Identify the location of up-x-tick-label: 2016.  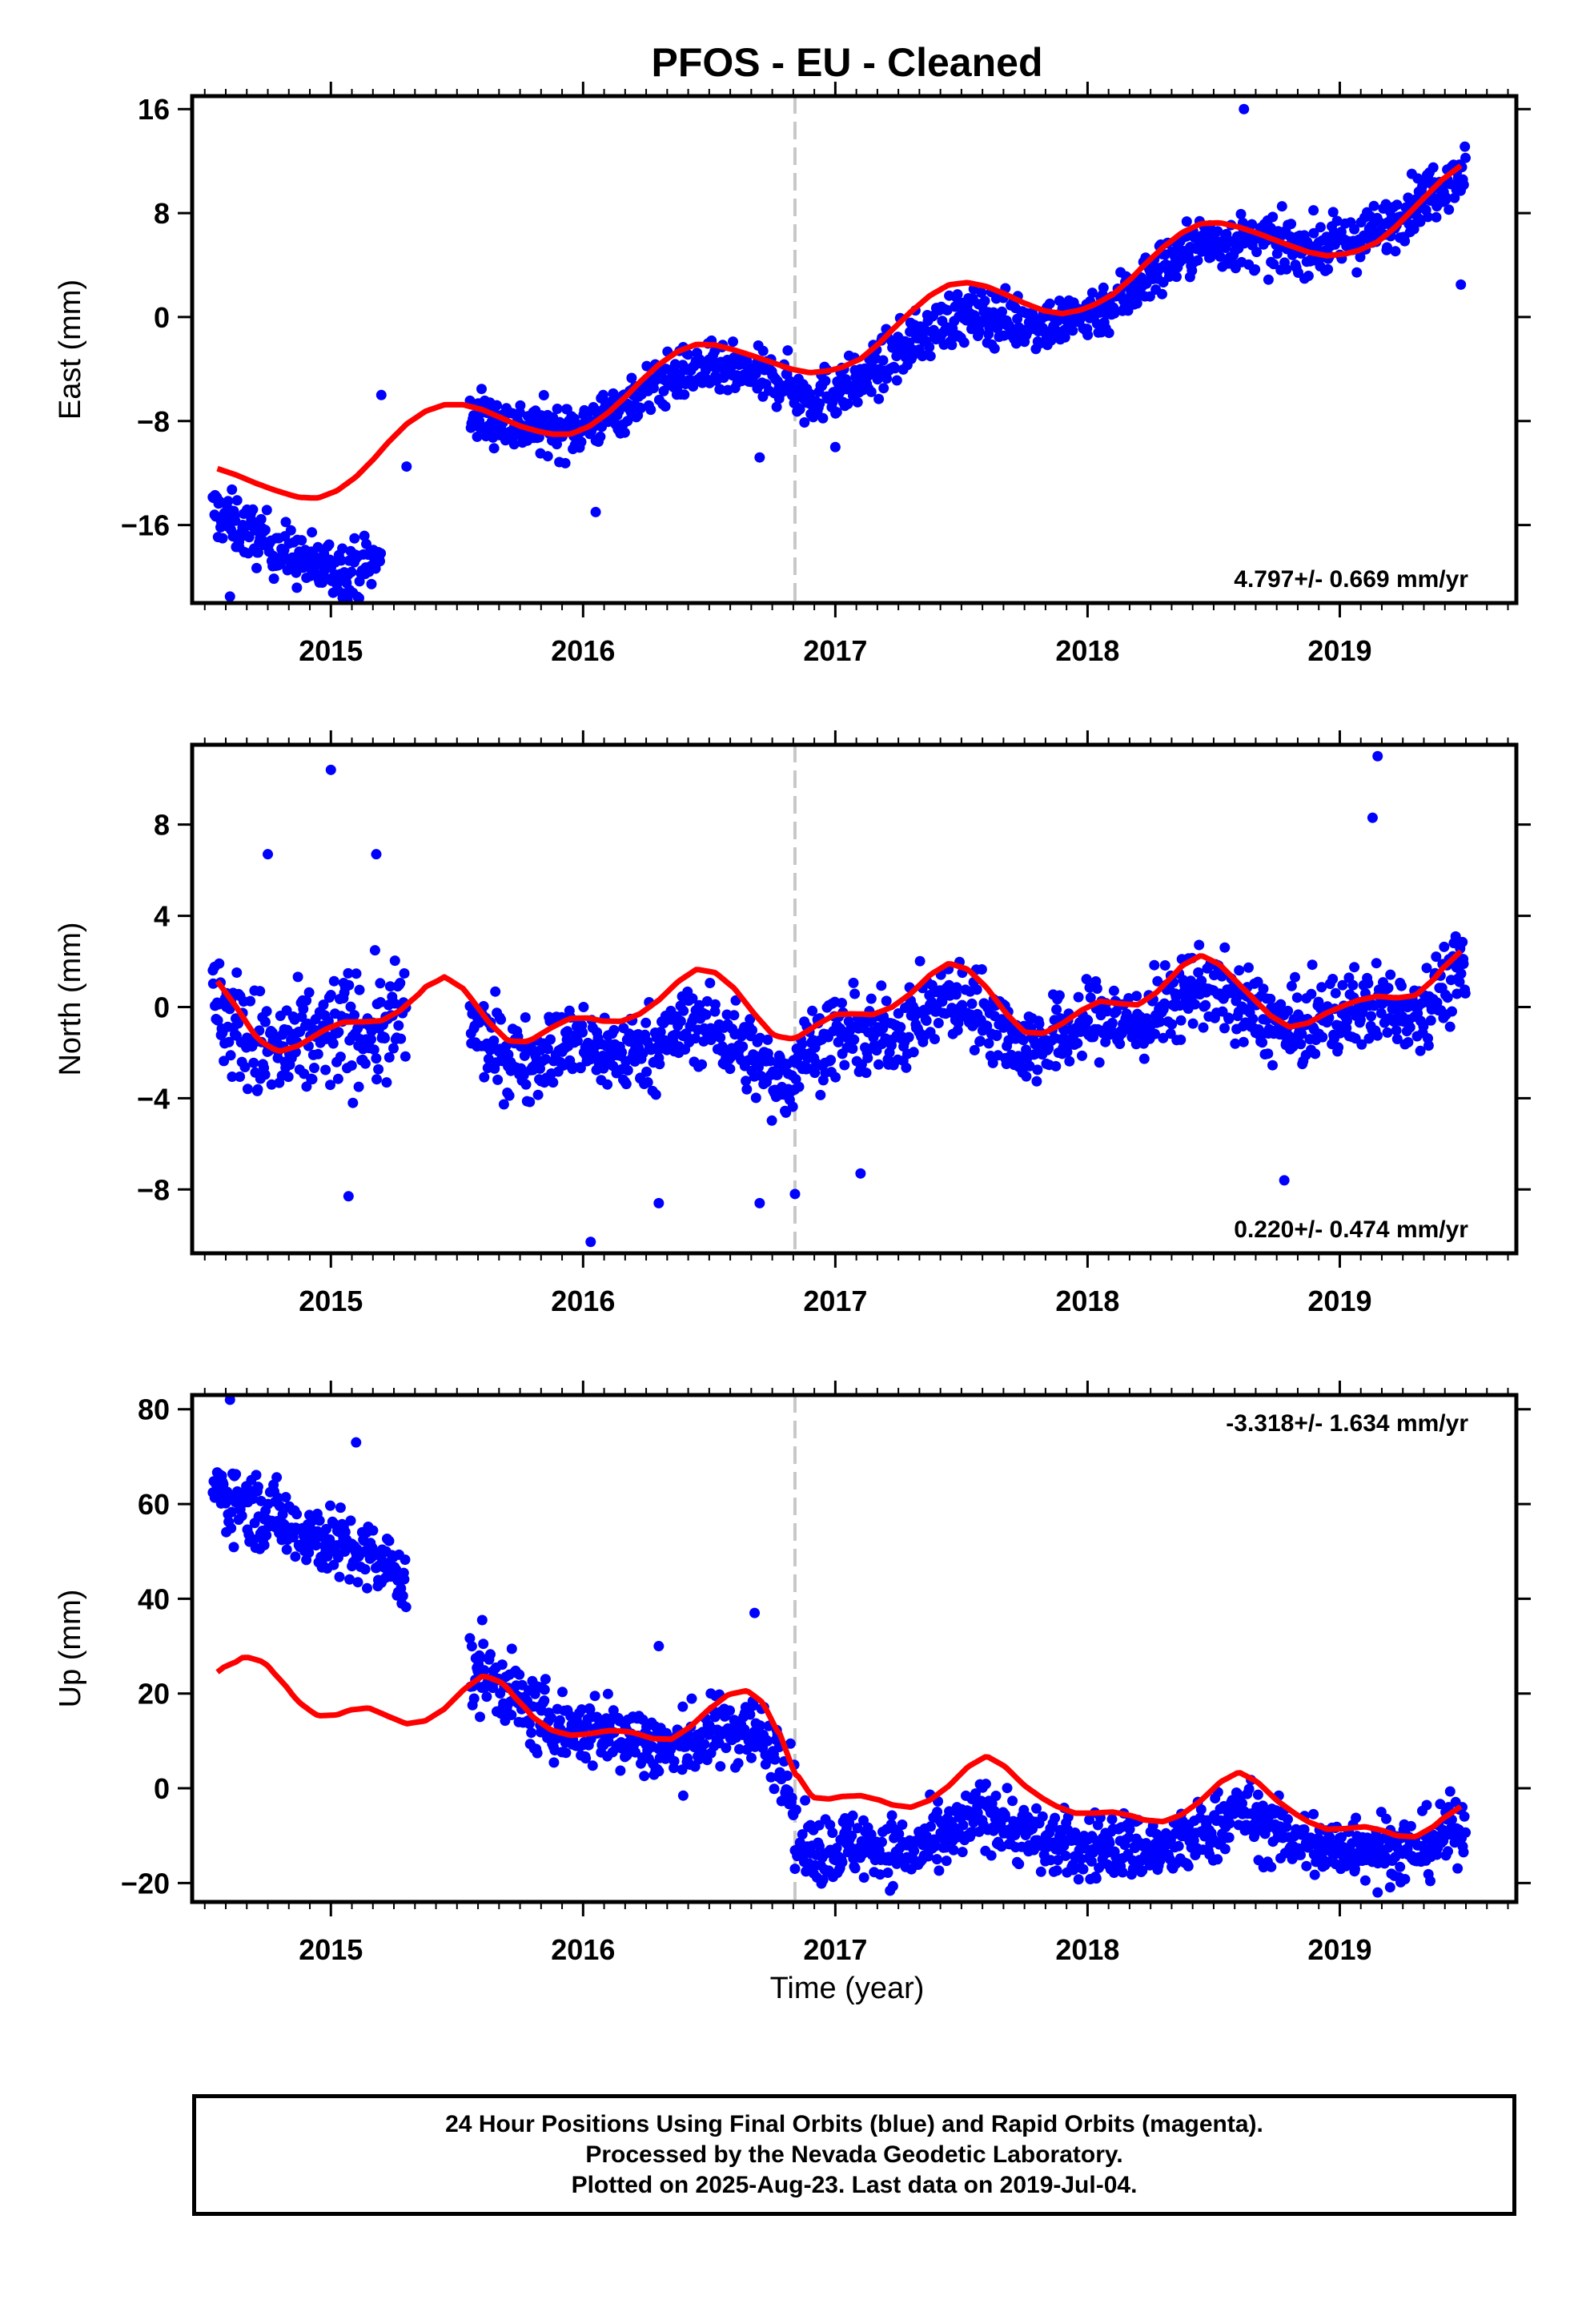
(583, 1949).